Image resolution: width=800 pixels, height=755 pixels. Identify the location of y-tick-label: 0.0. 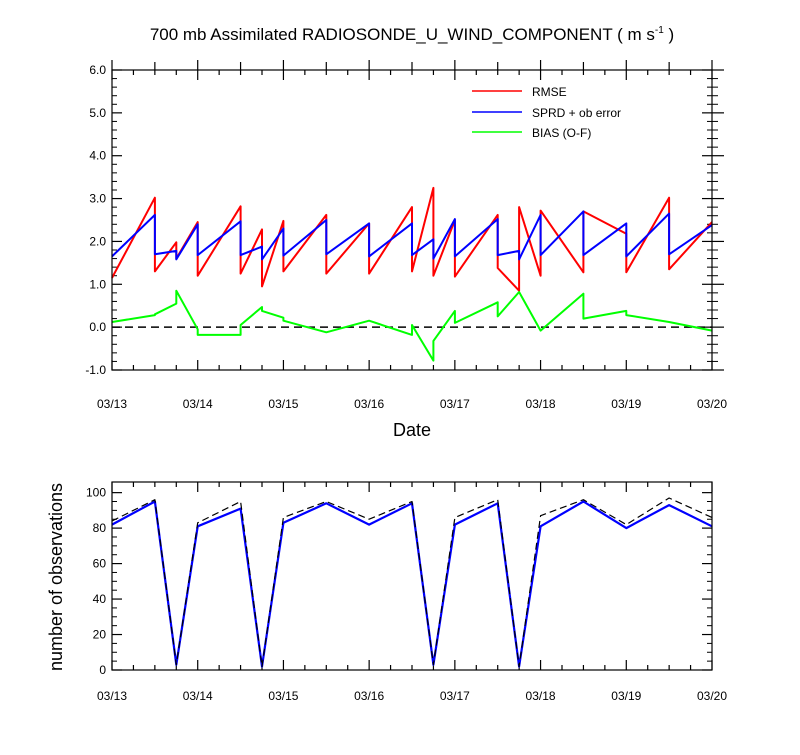
(97, 327).